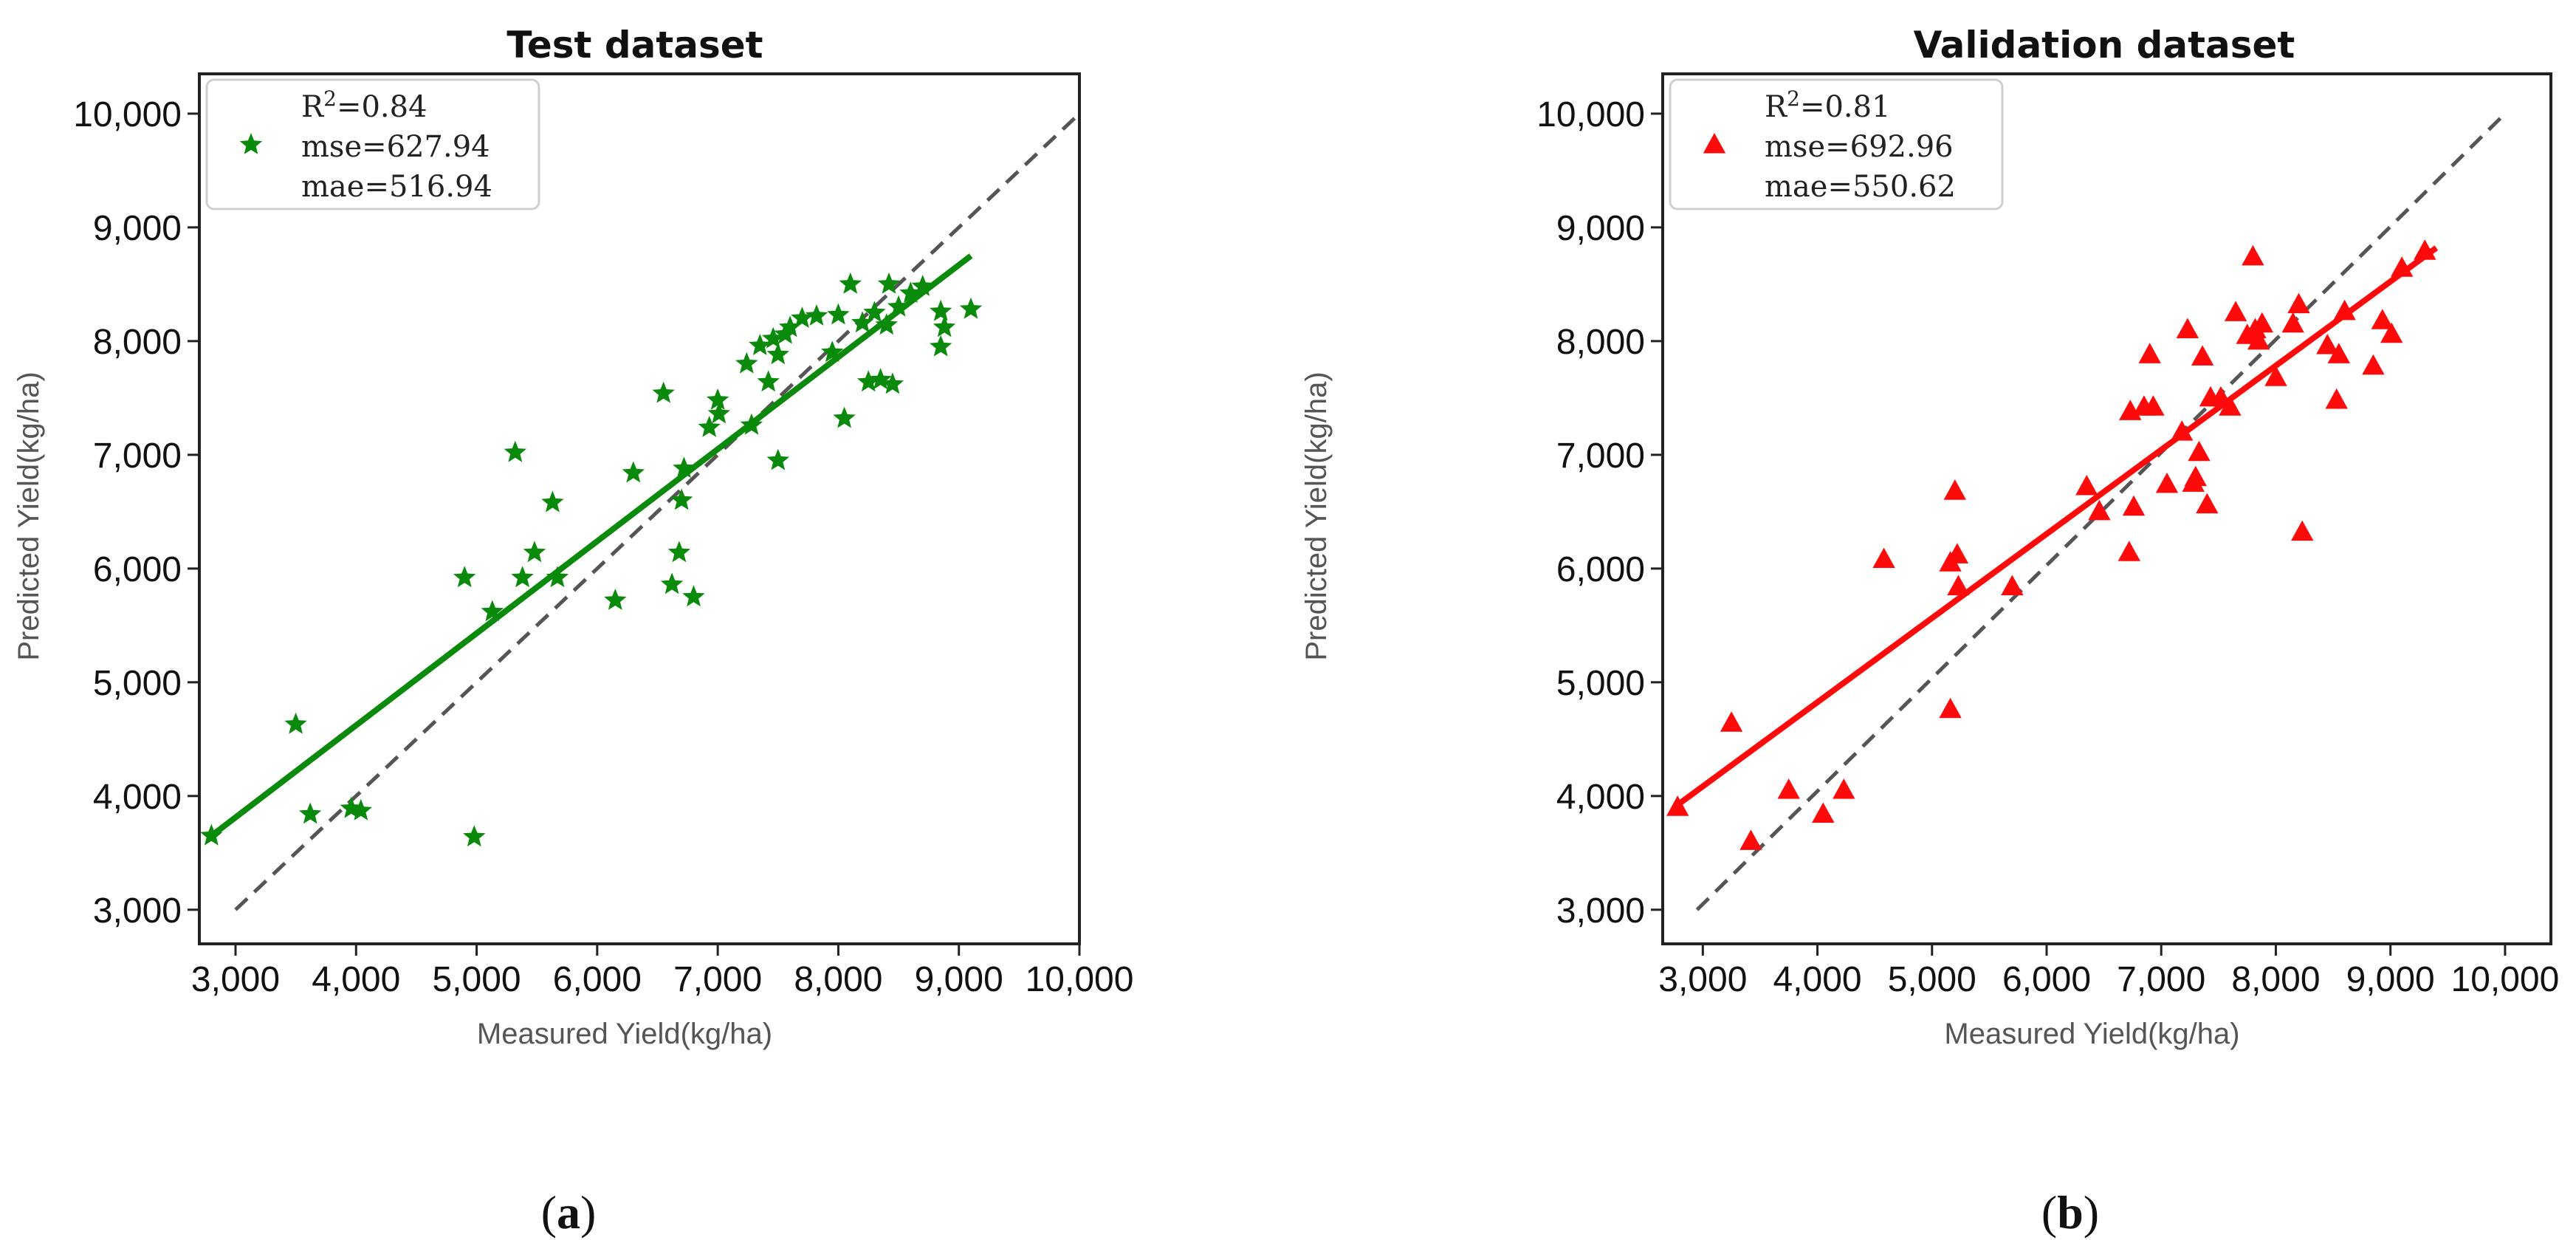 This screenshot has width=2576, height=1240. I want to click on y-axis-label: Predicted Yield(kg/ha), so click(29, 515).